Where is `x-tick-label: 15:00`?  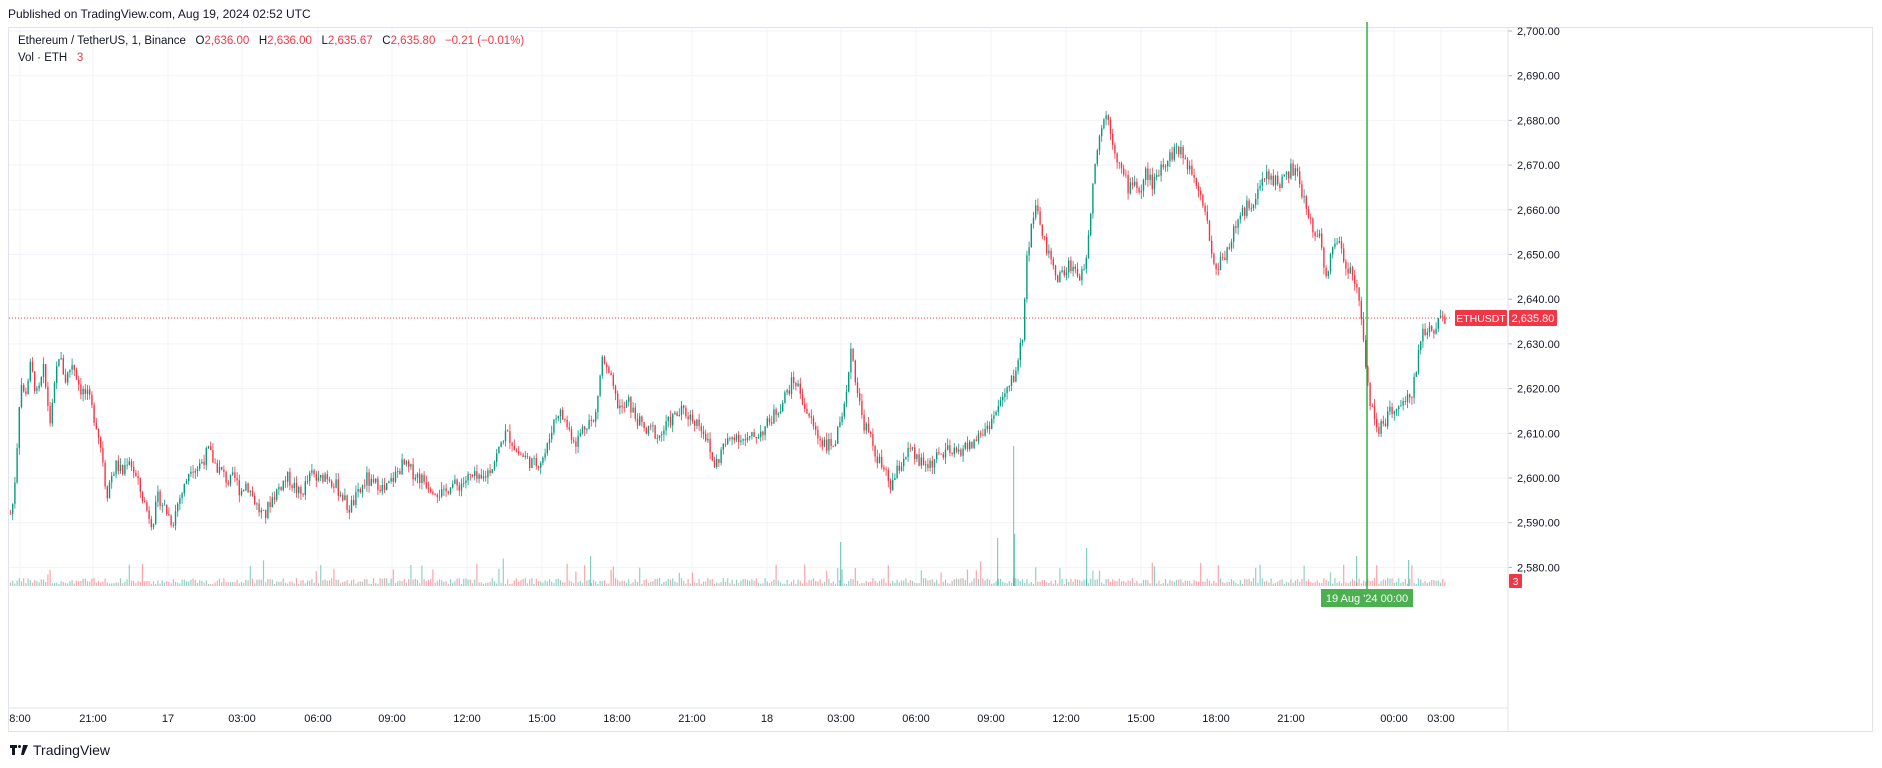 x-tick-label: 15:00 is located at coordinates (542, 719).